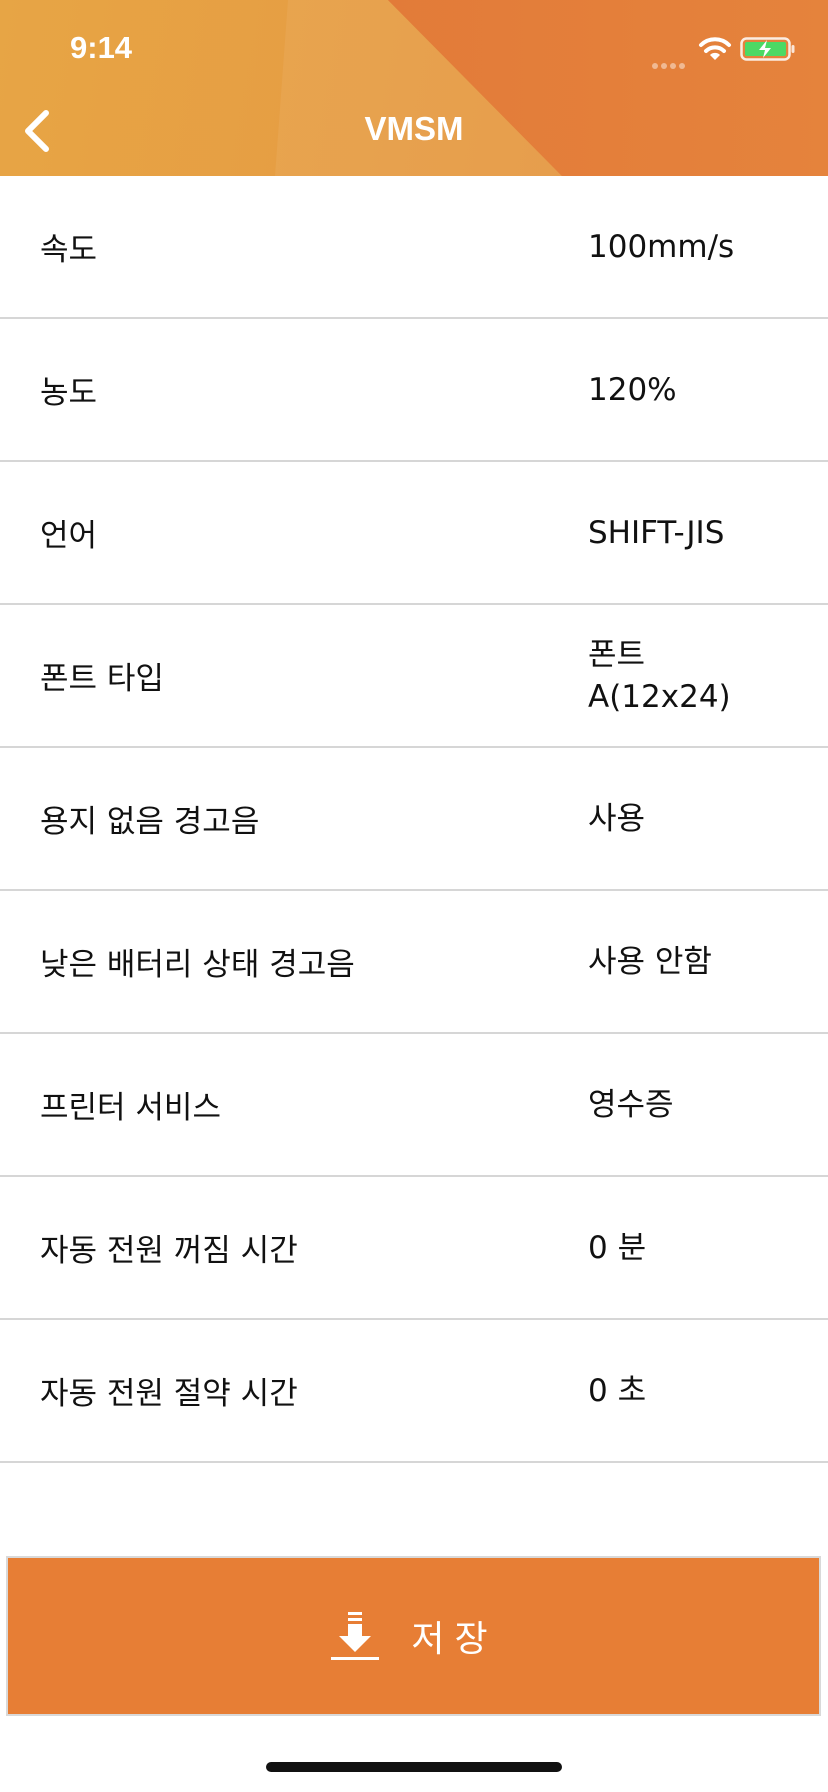 This screenshot has width=828, height=1792. I want to click on setting-value: 폰트 A(12x24), so click(659, 675).